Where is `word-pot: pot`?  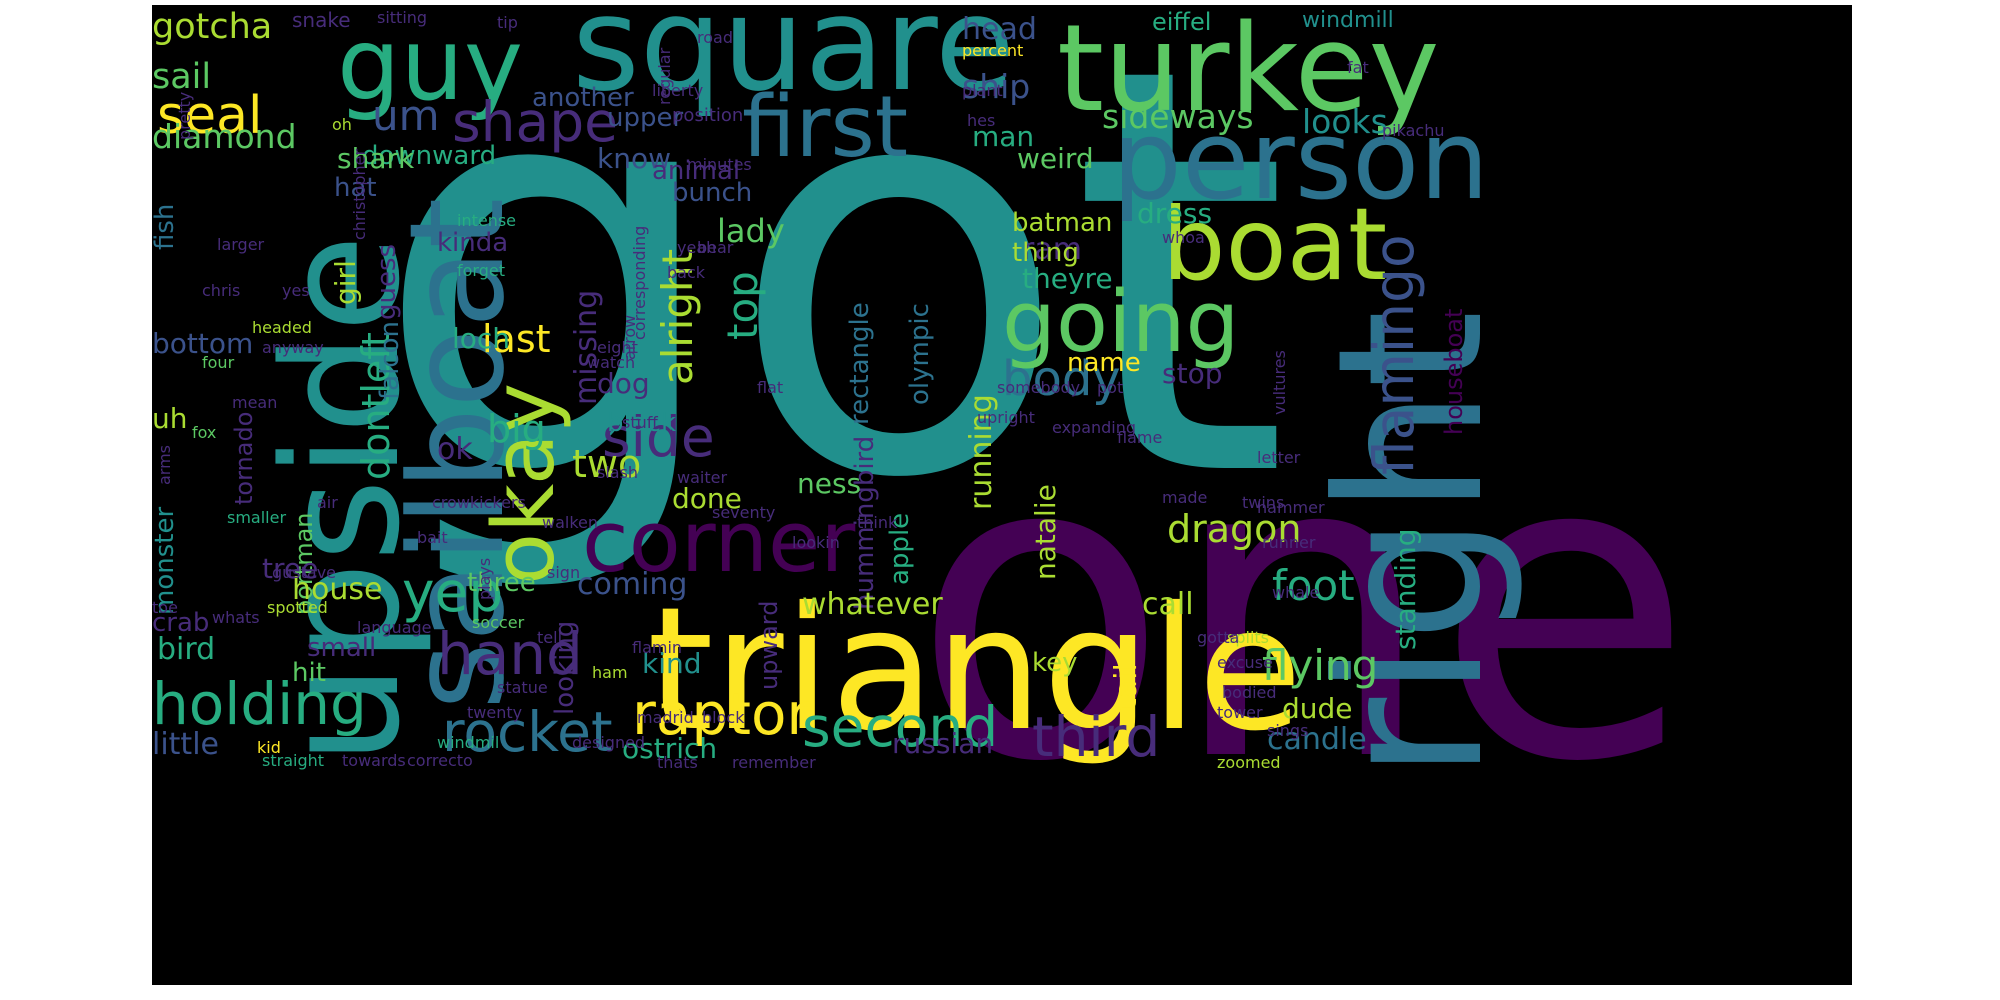 word-pot: pot is located at coordinates (1110, 387).